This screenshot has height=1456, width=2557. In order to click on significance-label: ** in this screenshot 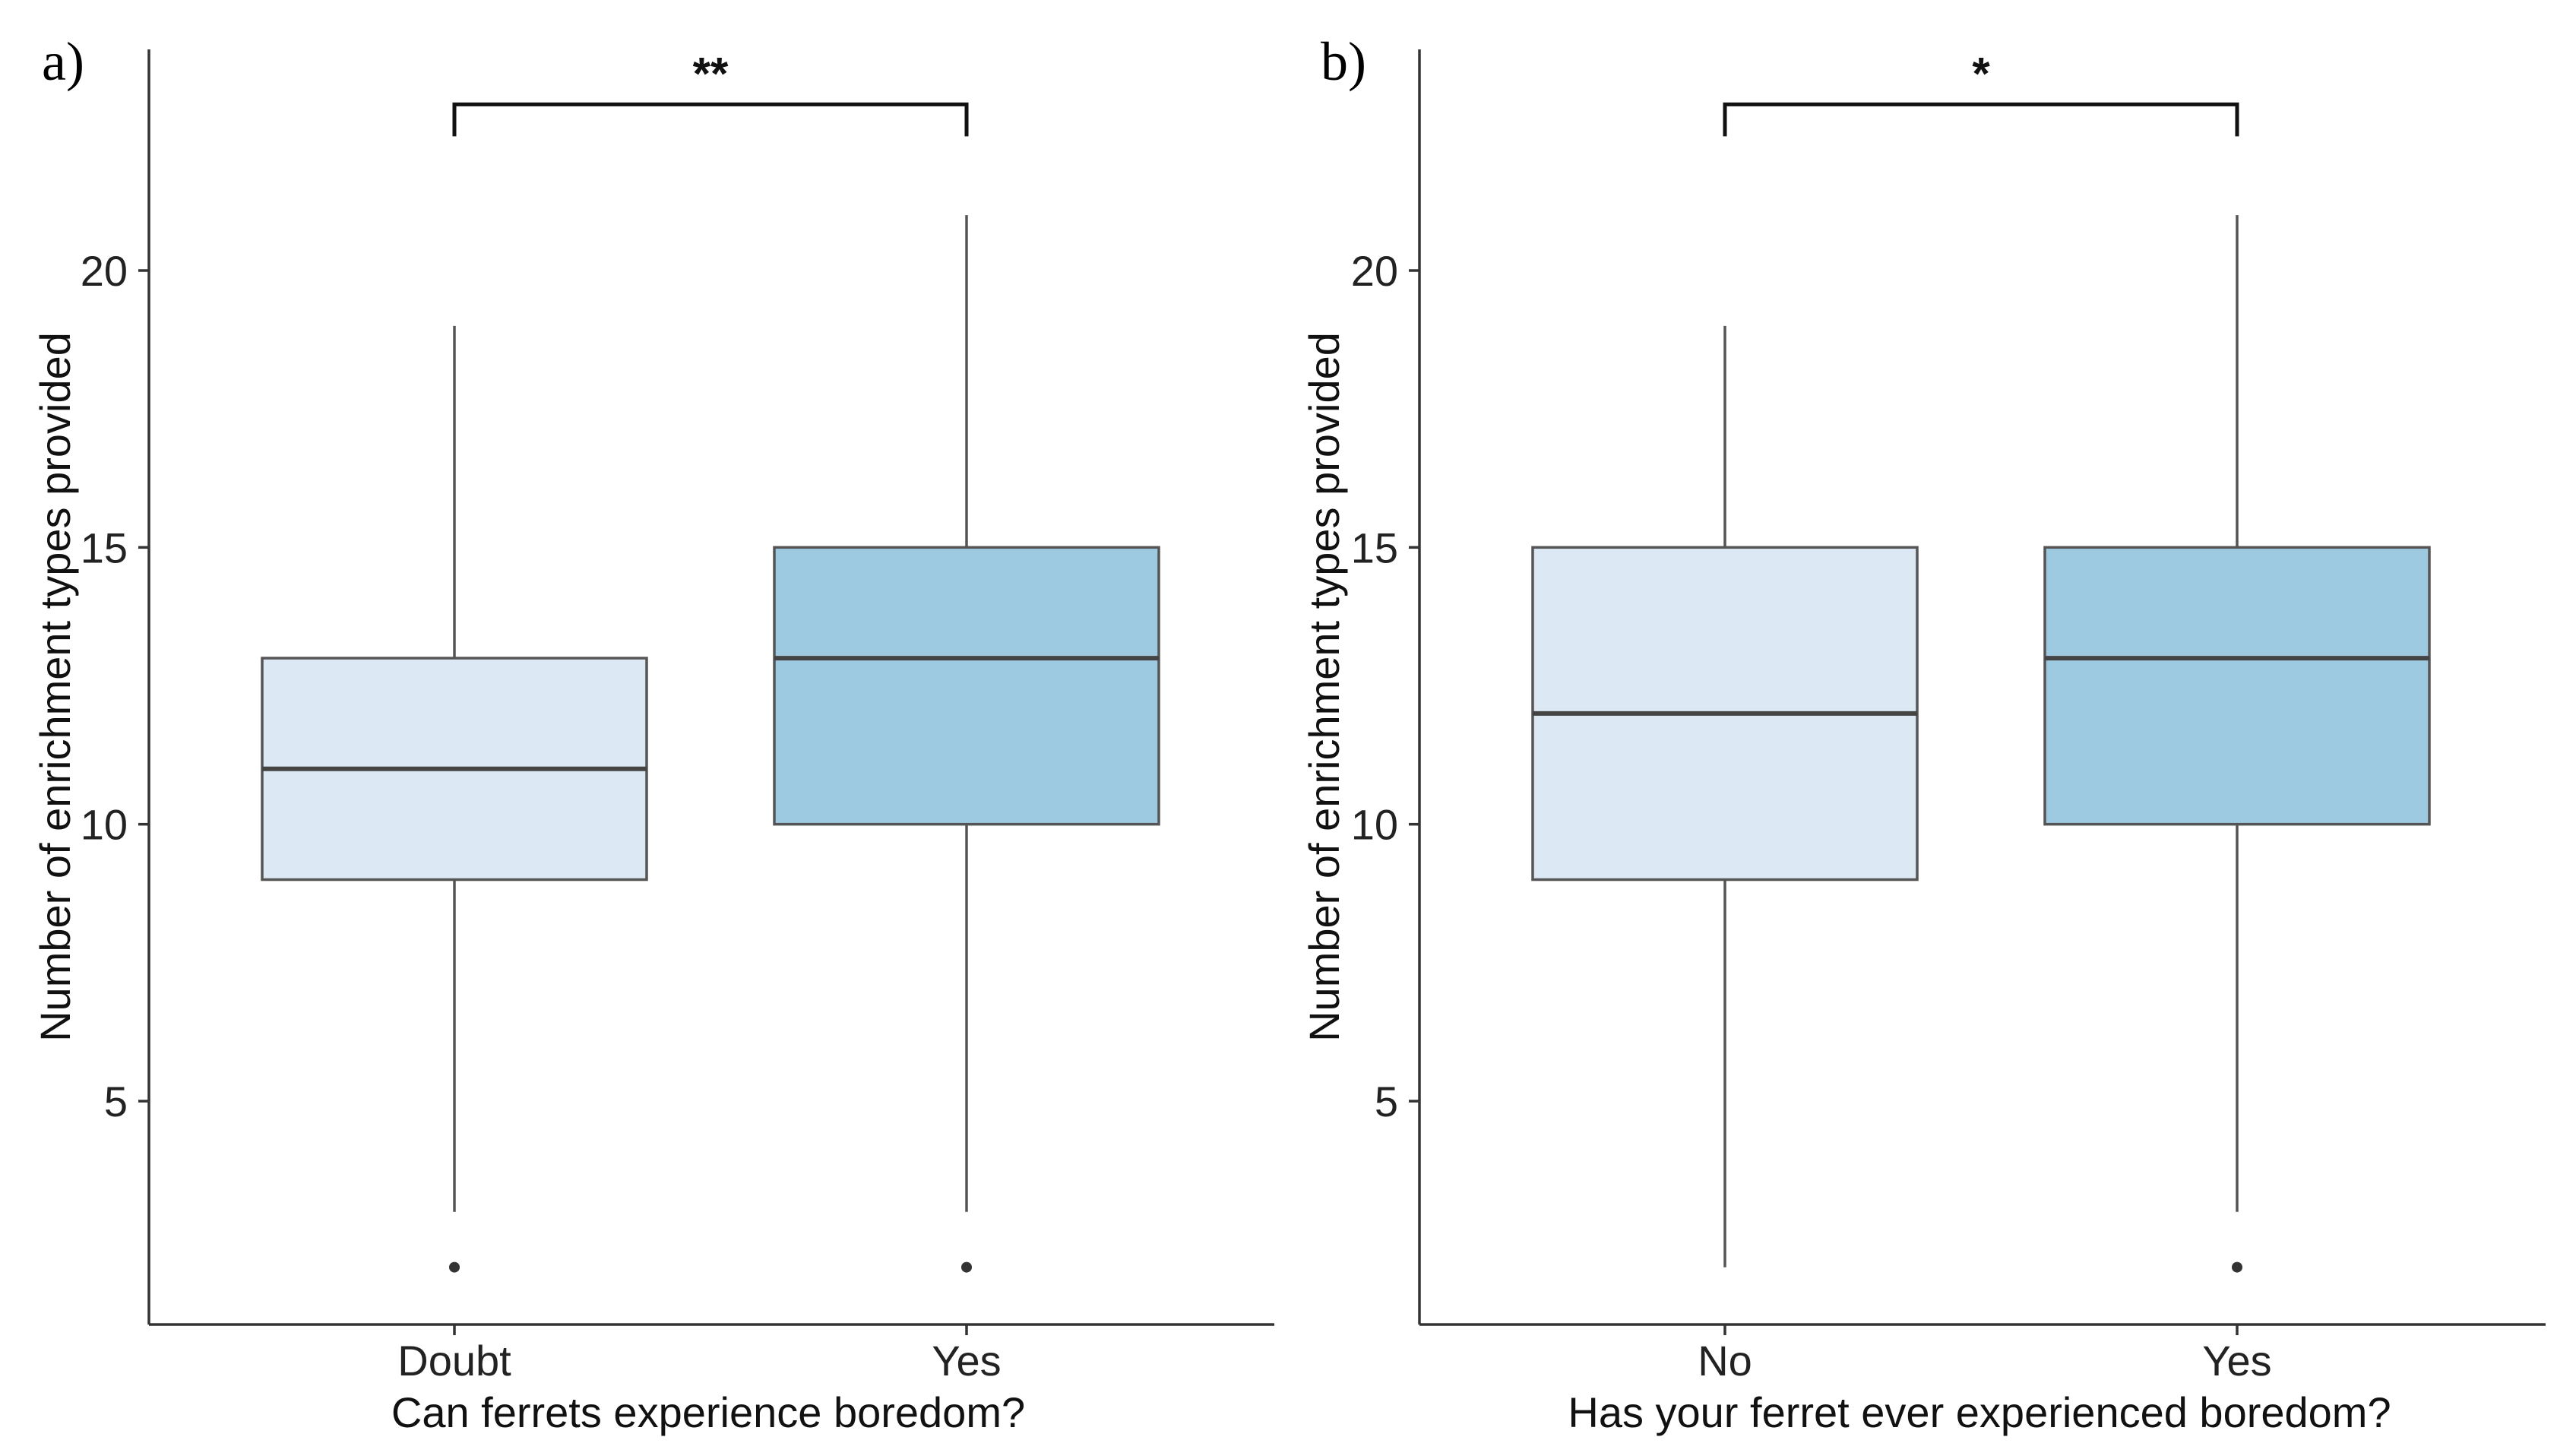, I will do `click(711, 73)`.